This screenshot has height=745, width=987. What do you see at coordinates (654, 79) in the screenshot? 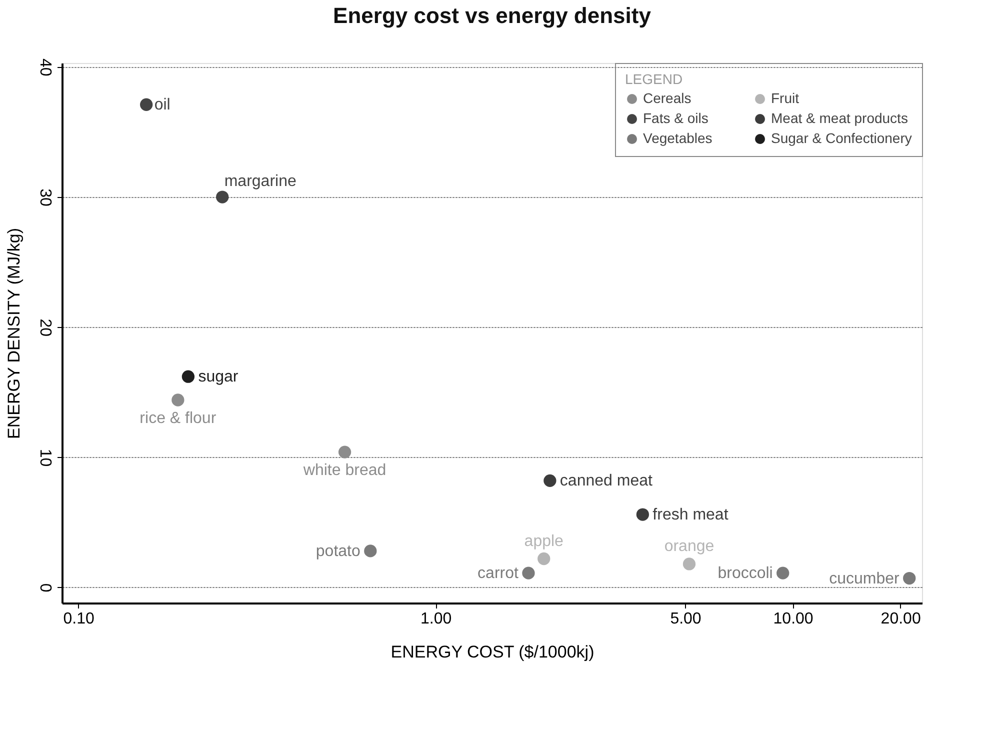
I see `legend-title: LEGEND` at bounding box center [654, 79].